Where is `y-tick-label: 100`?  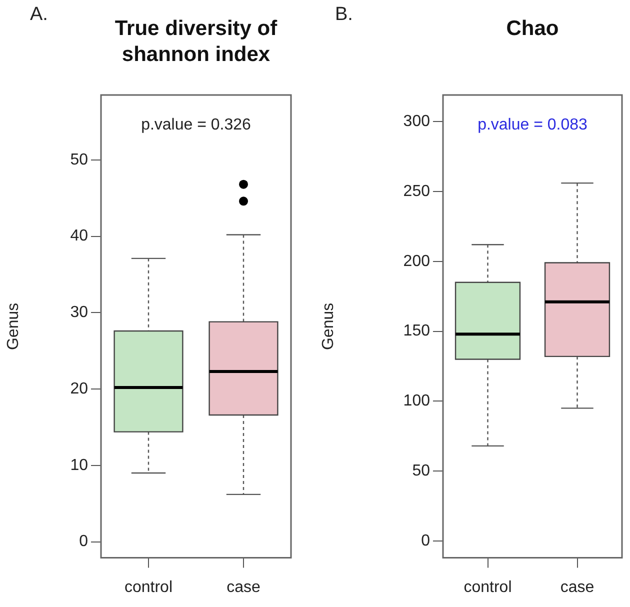
y-tick-label: 100 is located at coordinates (416, 401).